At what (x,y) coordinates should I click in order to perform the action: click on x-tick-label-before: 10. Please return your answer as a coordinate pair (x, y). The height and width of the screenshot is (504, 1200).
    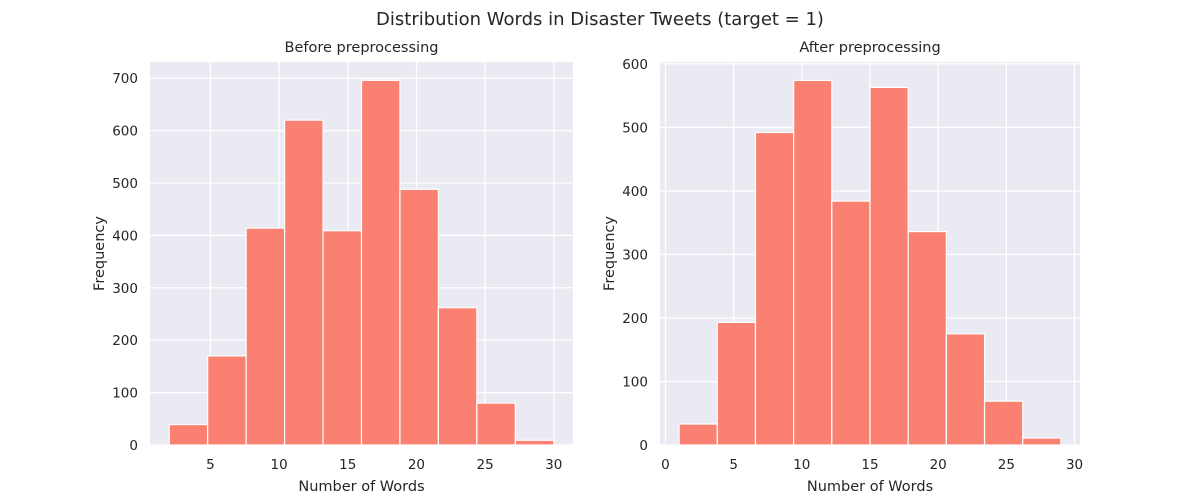
    Looking at the image, I should click on (279, 465).